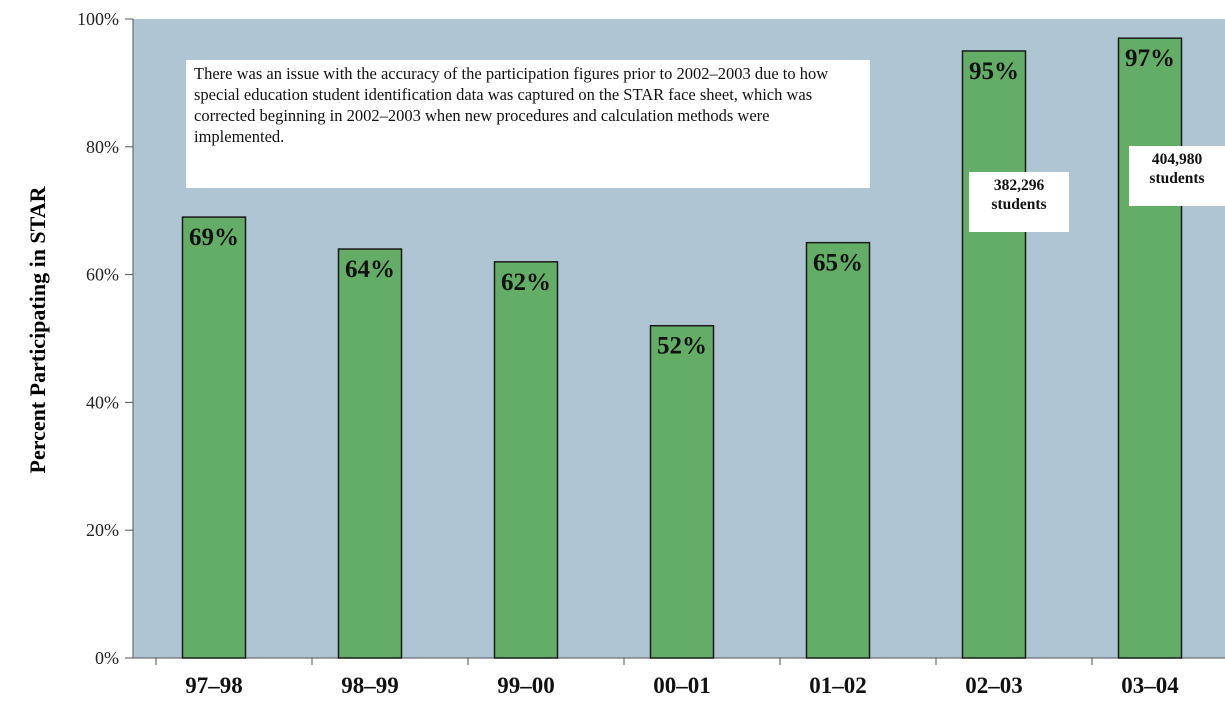 The width and height of the screenshot is (1225, 705). Describe the element at coordinates (102, 275) in the screenshot. I see `y-tick-label: 60%` at that location.